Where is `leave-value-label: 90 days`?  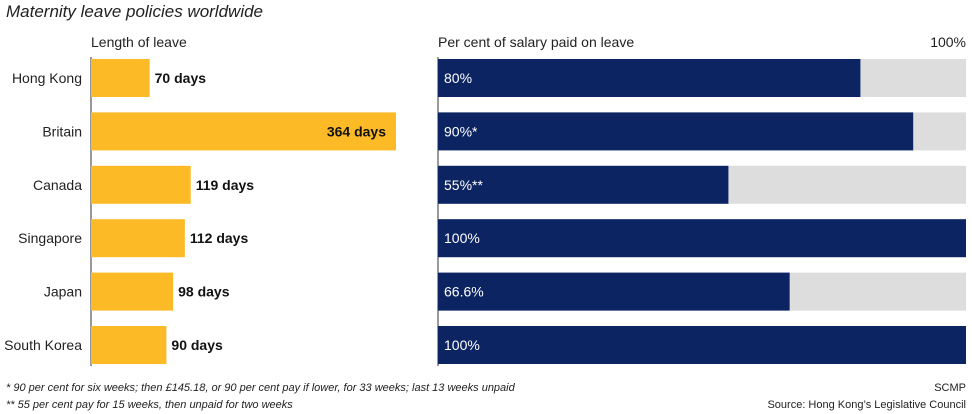 leave-value-label: 90 days is located at coordinates (197, 345).